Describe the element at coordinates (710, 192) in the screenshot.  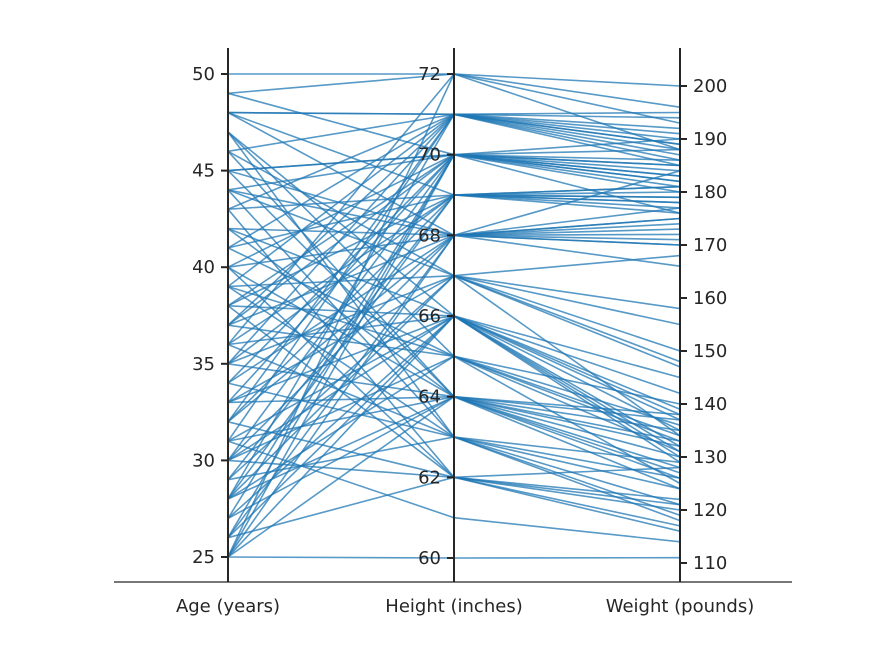
I see `tick-label-weight-180: 180` at that location.